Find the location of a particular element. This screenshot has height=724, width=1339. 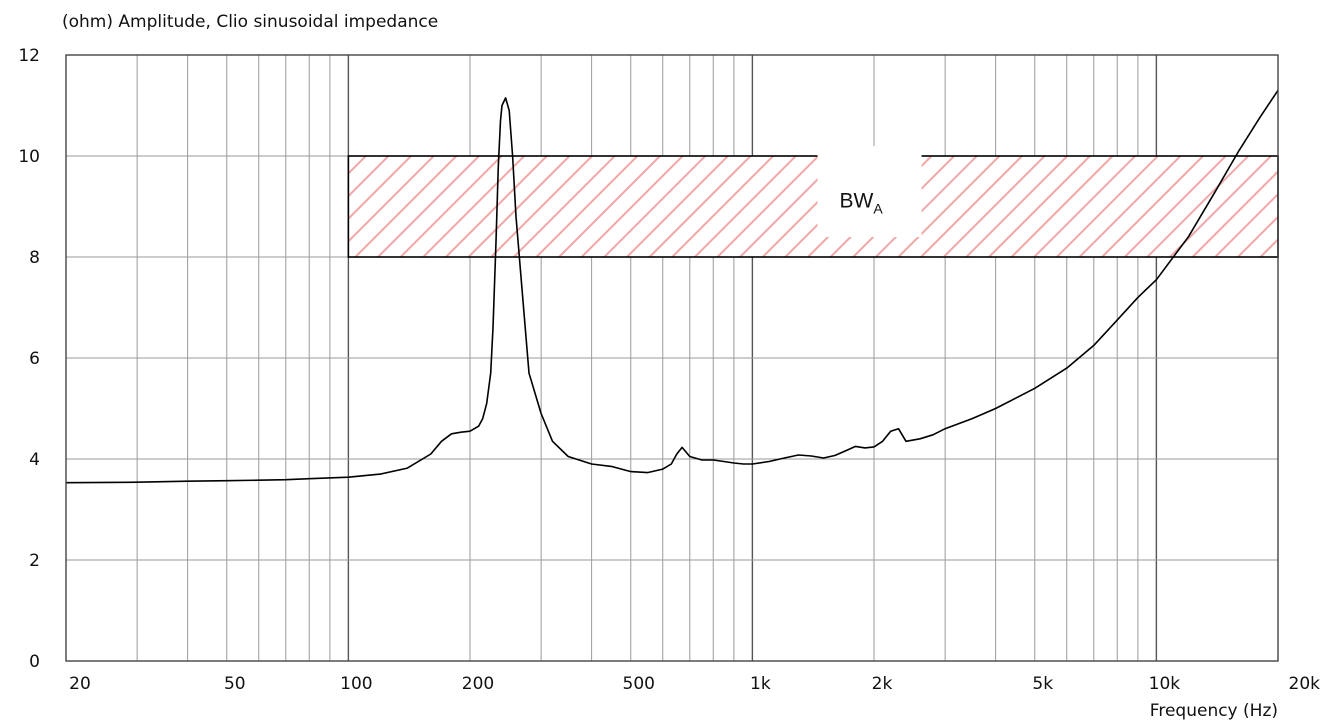

x-tick-label: 5k is located at coordinates (1042, 684).